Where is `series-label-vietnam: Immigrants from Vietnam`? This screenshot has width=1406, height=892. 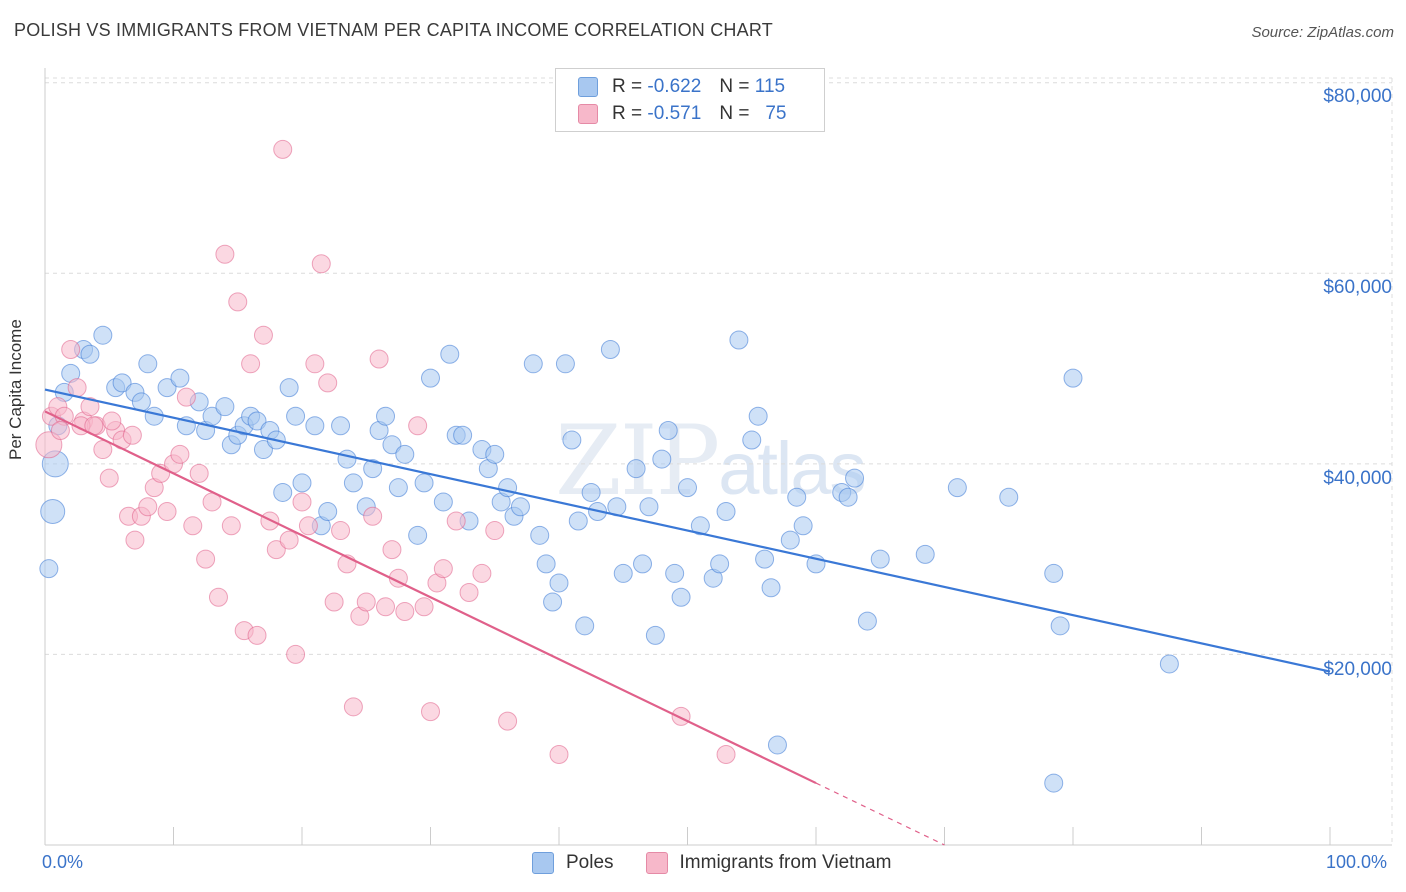
series-label-vietnam: Immigrants from Vietnam is located at coordinates (785, 862).